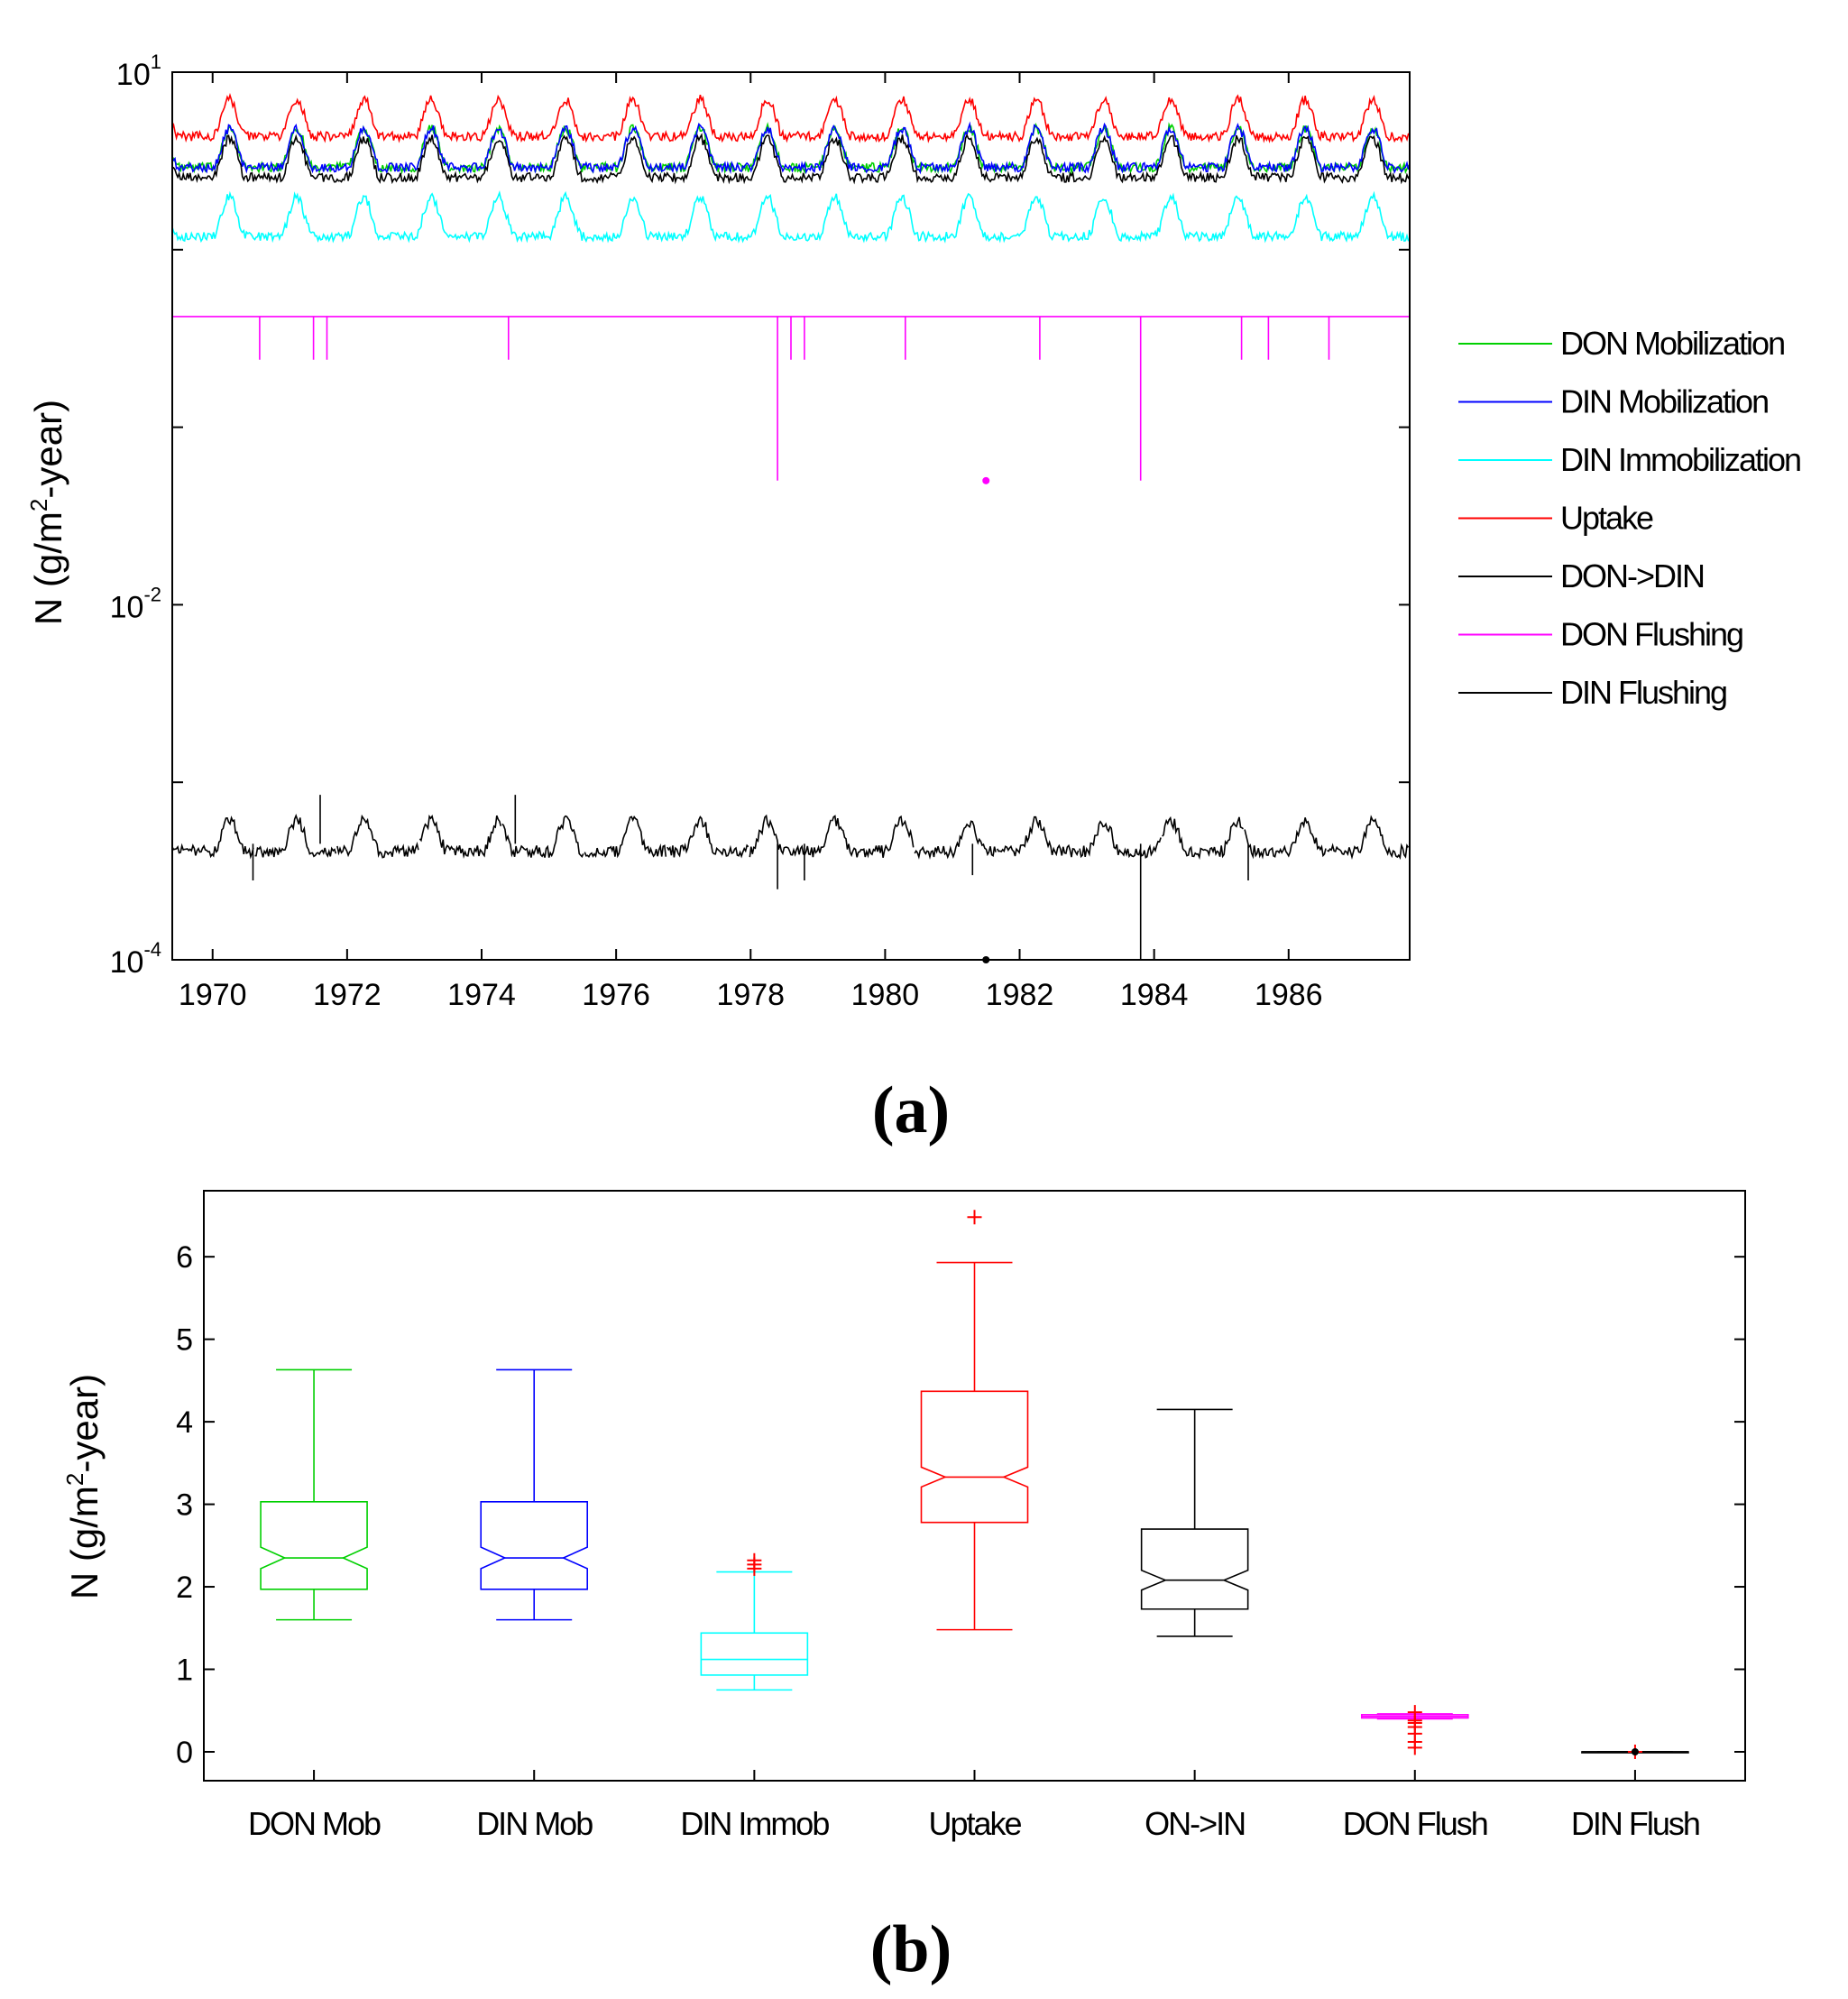 This screenshot has height=1999, width=1848. What do you see at coordinates (348, 995) in the screenshot?
I see `x-tick-label: 1972` at bounding box center [348, 995].